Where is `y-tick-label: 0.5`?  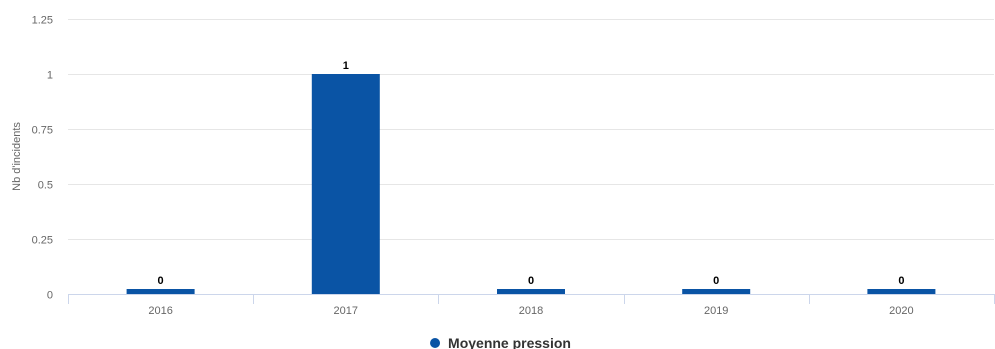 y-tick-label: 0.5 is located at coordinates (45, 186).